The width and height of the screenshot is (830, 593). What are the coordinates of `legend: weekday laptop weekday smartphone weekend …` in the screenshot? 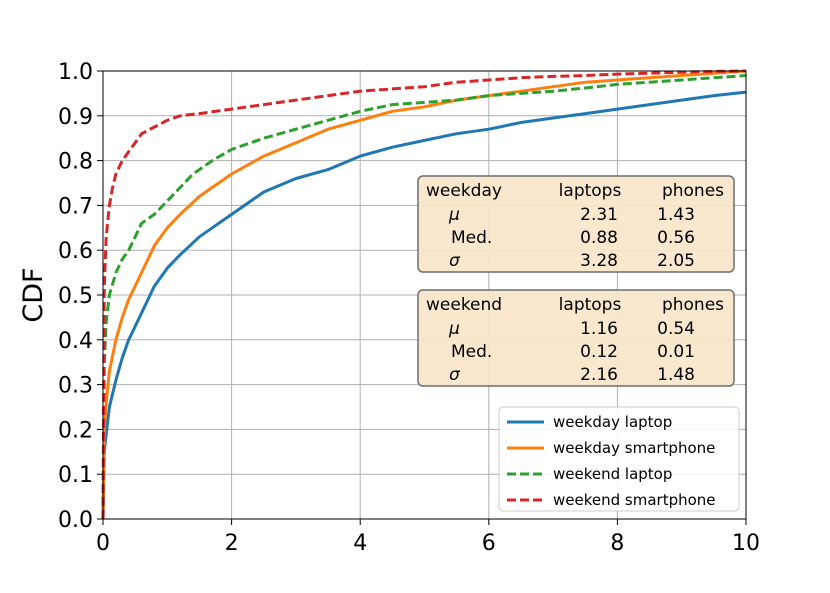 It's located at (619, 459).